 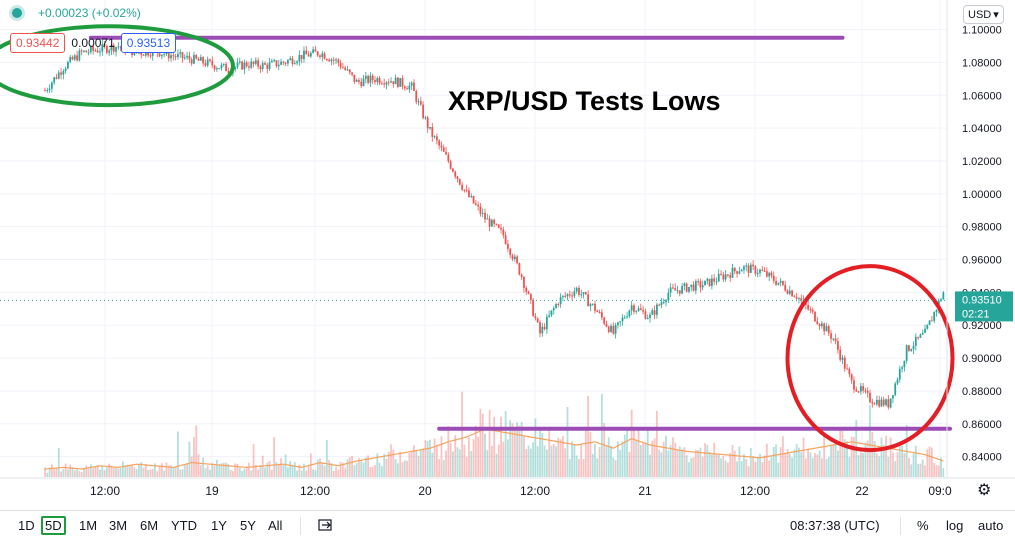 What do you see at coordinates (88, 525) in the screenshot?
I see `timeframe-1m: 1M` at bounding box center [88, 525].